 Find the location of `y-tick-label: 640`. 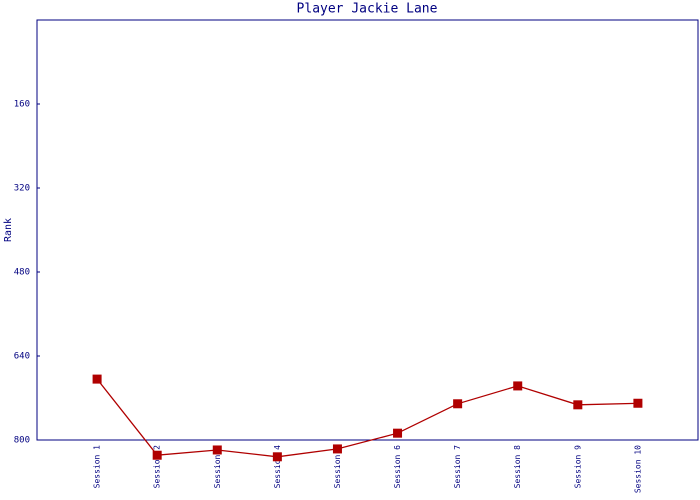

y-tick-label: 640 is located at coordinates (22, 357).